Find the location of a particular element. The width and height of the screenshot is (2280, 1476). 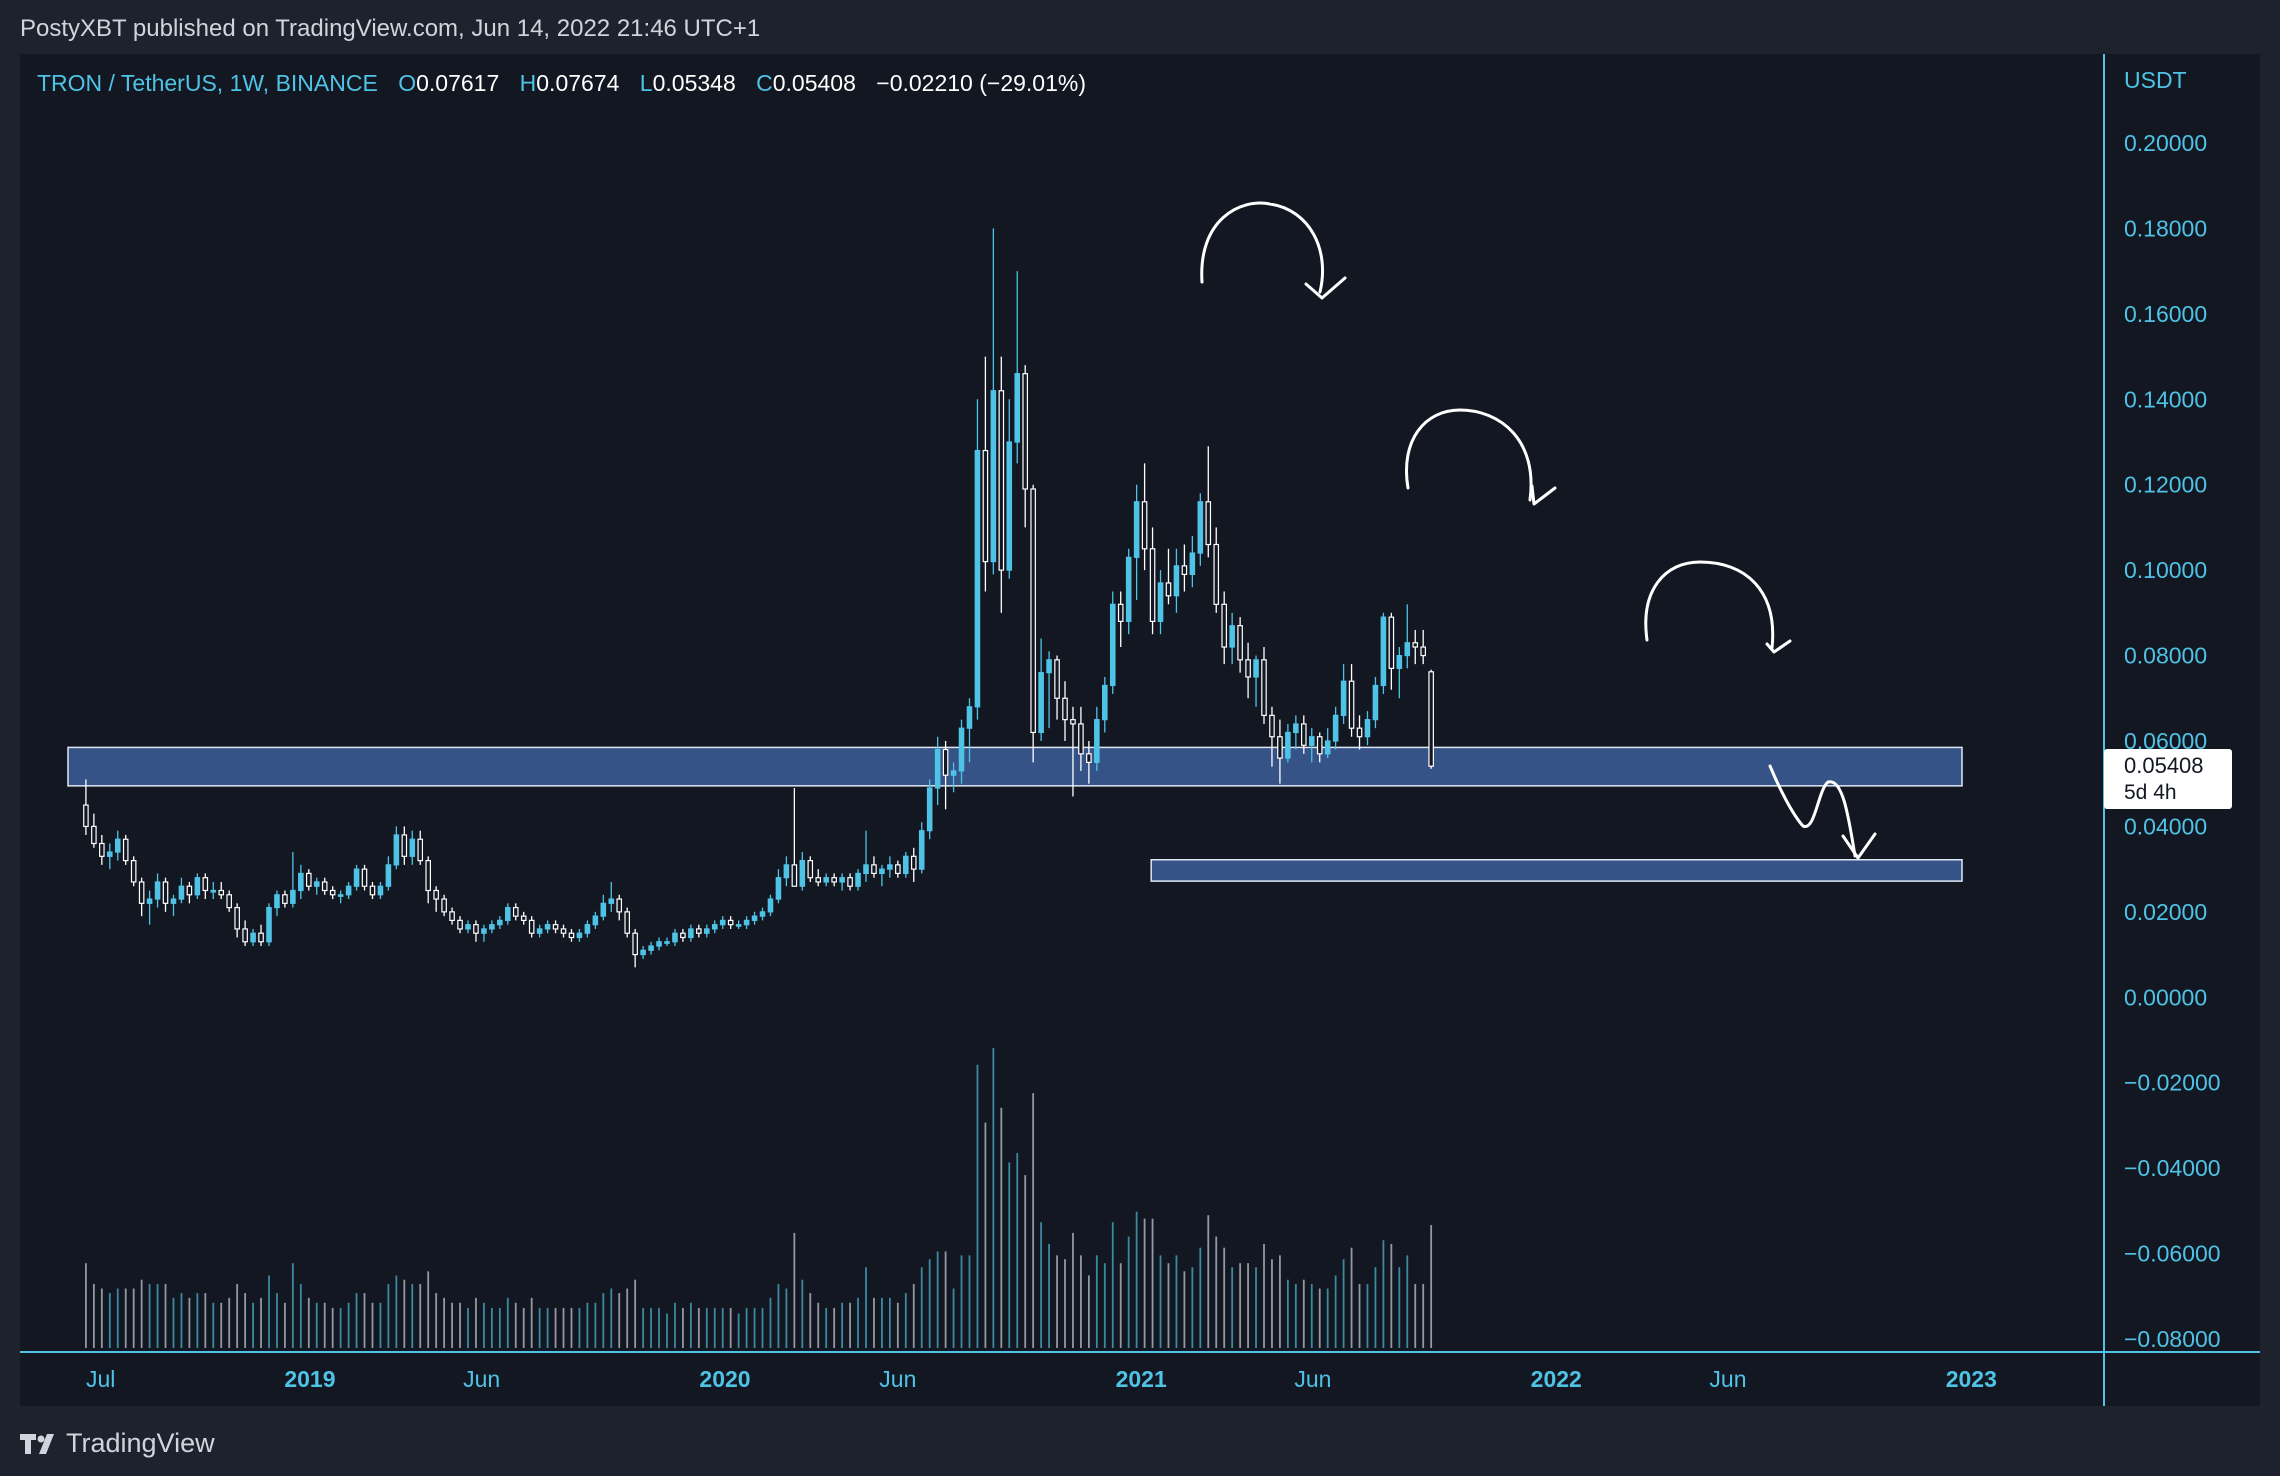

y-tick-label: −0.08000 is located at coordinates (2172, 1339).